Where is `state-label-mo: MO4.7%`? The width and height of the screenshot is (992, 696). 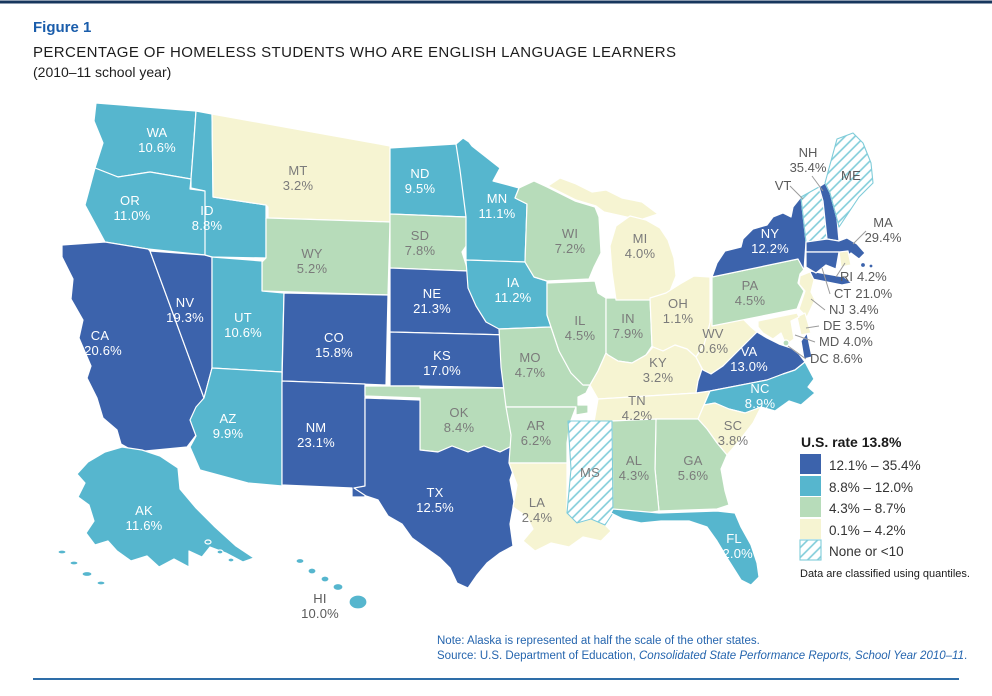
state-label-mo: MO4.7% is located at coordinates (530, 365).